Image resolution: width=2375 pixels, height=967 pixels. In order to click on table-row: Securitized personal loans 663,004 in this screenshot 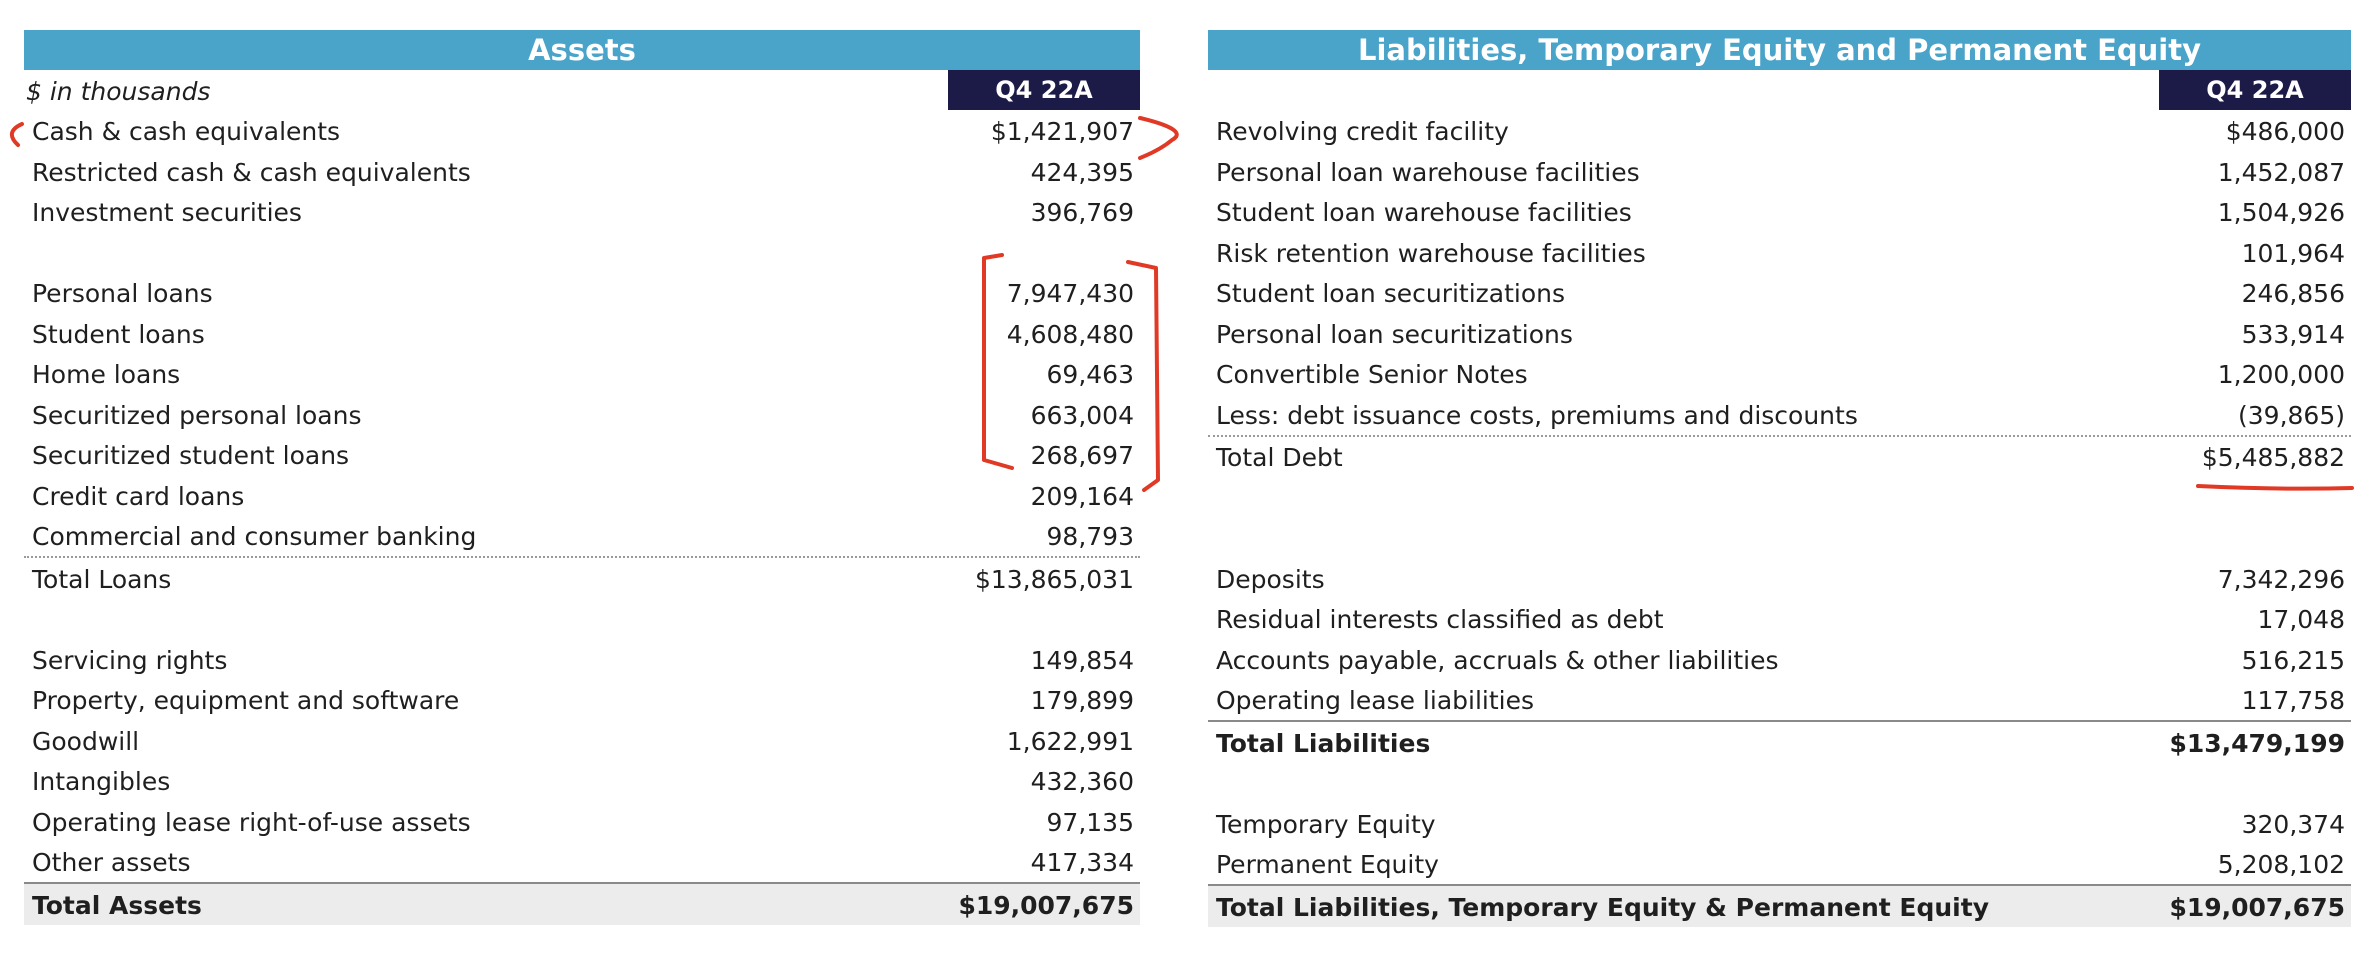, I will do `click(582, 414)`.